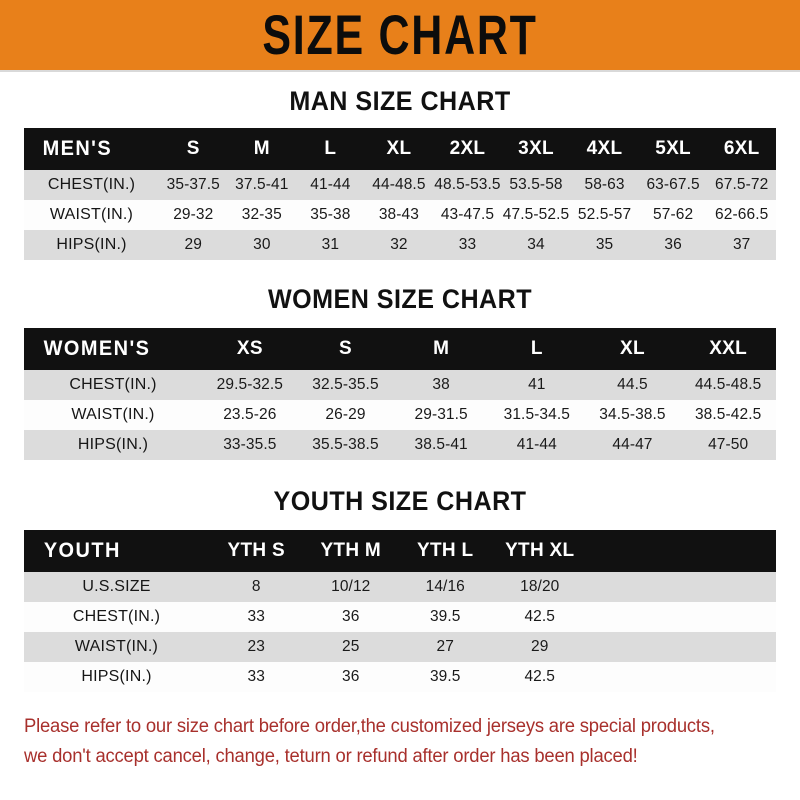 The width and height of the screenshot is (800, 800). I want to click on men-cell: 35-38, so click(330, 214).